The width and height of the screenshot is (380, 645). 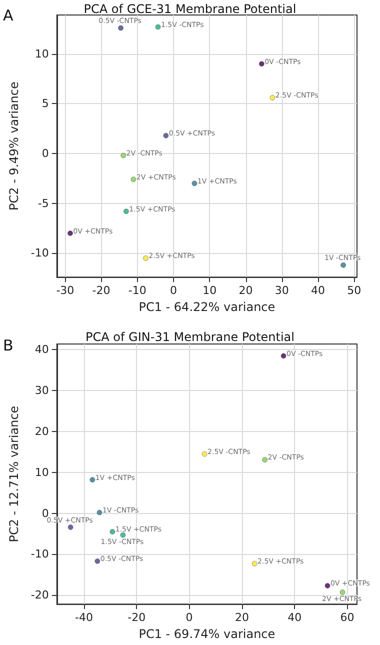 What do you see at coordinates (209, 291) in the screenshot?
I see `x-tick-label: 10` at bounding box center [209, 291].